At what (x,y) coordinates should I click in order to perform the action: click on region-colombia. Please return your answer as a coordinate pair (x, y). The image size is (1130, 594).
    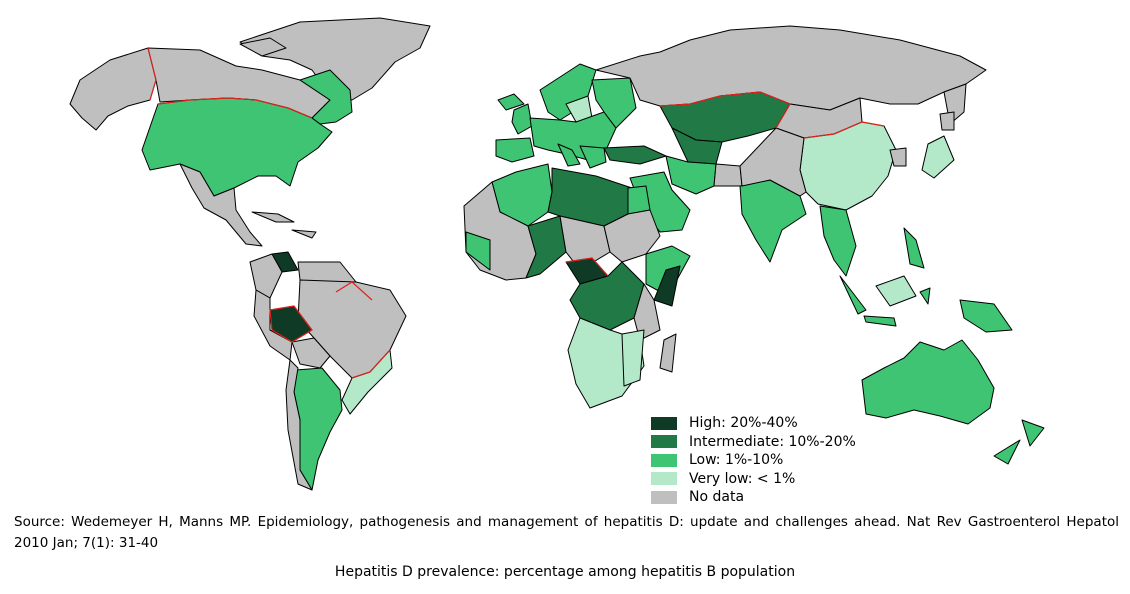
    Looking at the image, I should click on (266, 276).